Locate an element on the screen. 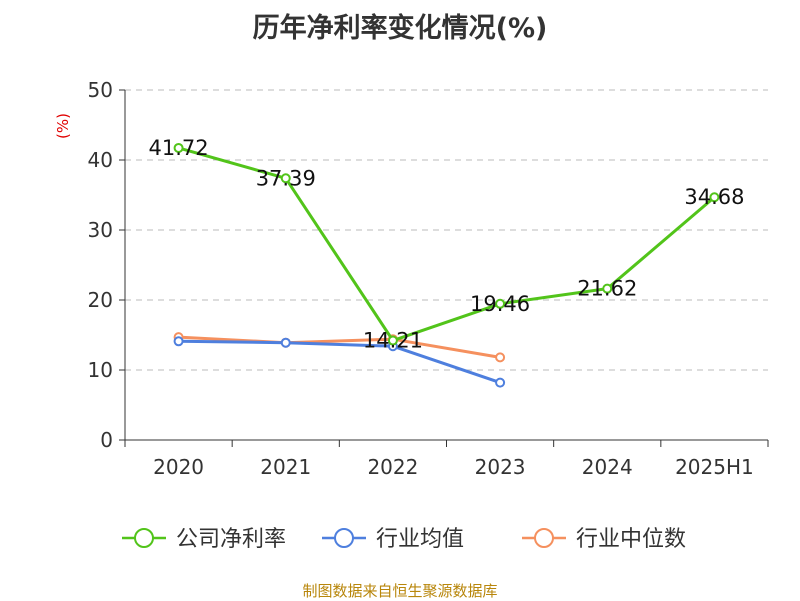 This screenshot has height=601, width=800. data-label: 14.21 is located at coordinates (393, 341).